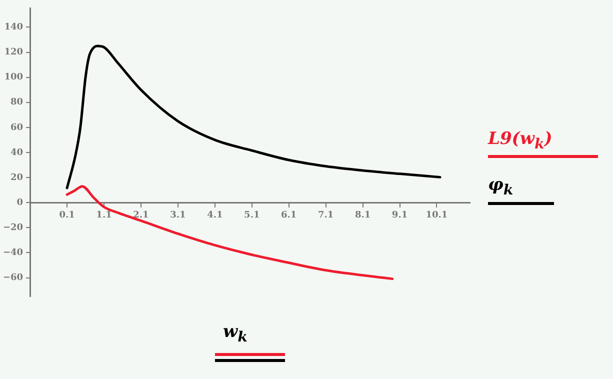 This screenshot has width=613, height=379. Describe the element at coordinates (17, 127) in the screenshot. I see `y-tick-label: 60` at that location.